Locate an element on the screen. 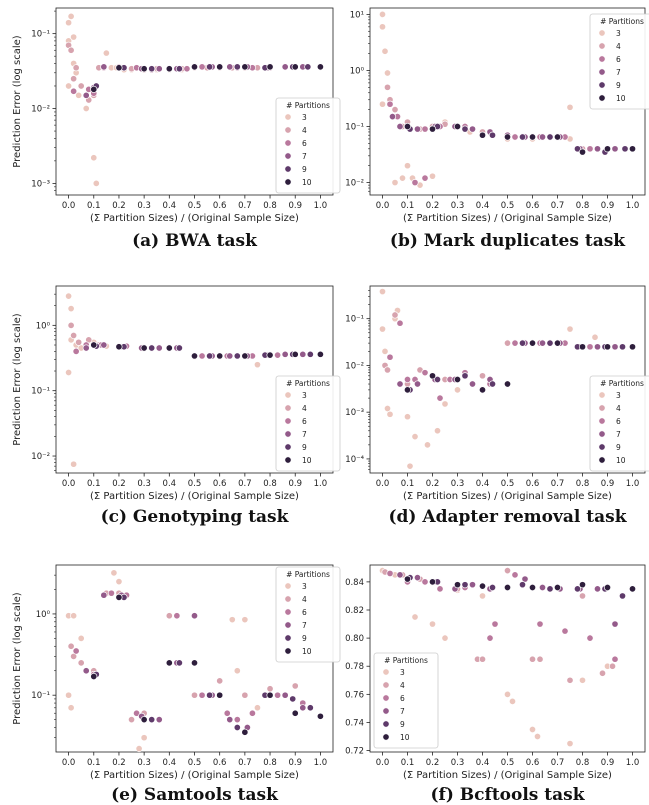  x-tick-label: 0.4 is located at coordinates (170, 206).